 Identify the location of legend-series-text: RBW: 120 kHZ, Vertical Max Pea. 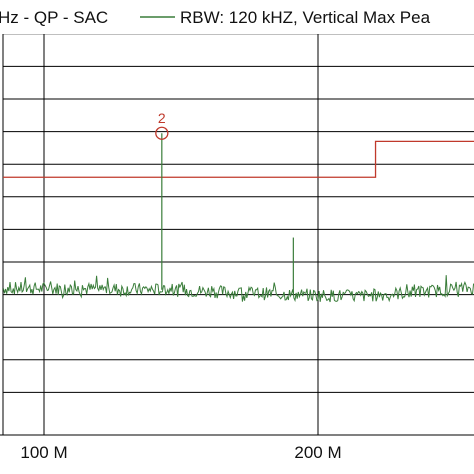
(305, 17).